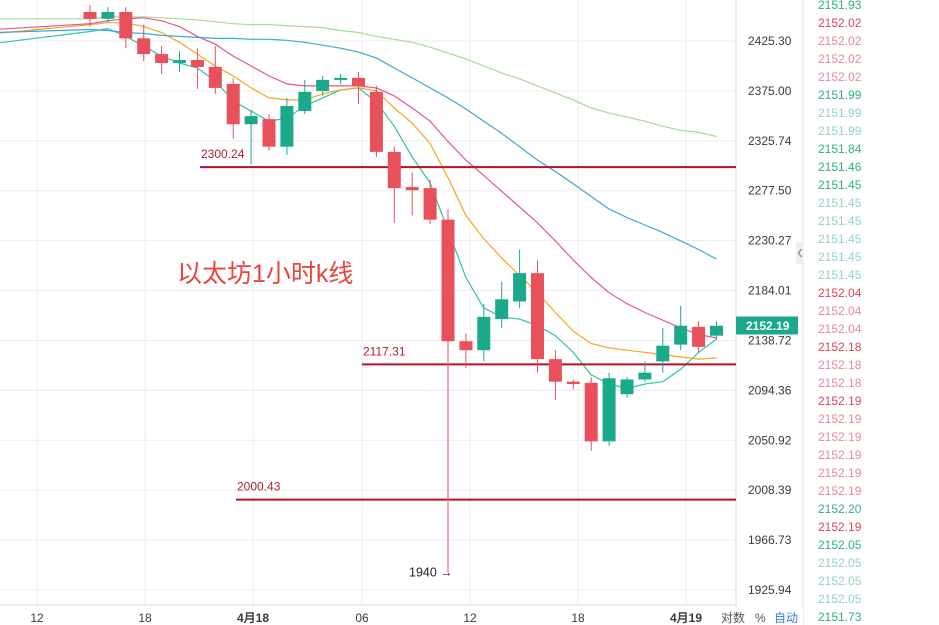  What do you see at coordinates (840, 6) in the screenshot?
I see `trade-value-cell: 2151.93` at bounding box center [840, 6].